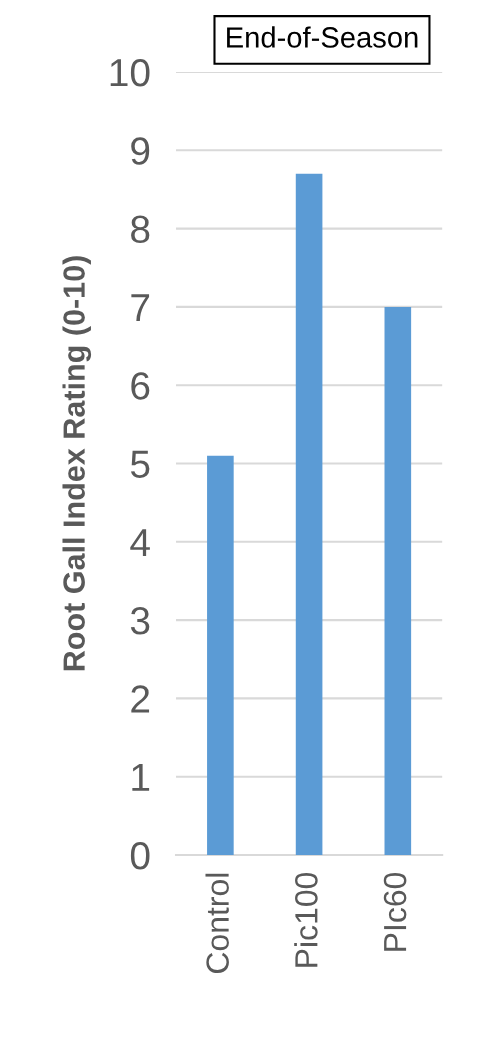 This screenshot has height=1051, width=477. What do you see at coordinates (141, 777) in the screenshot?
I see `y-tick-label: 1` at bounding box center [141, 777].